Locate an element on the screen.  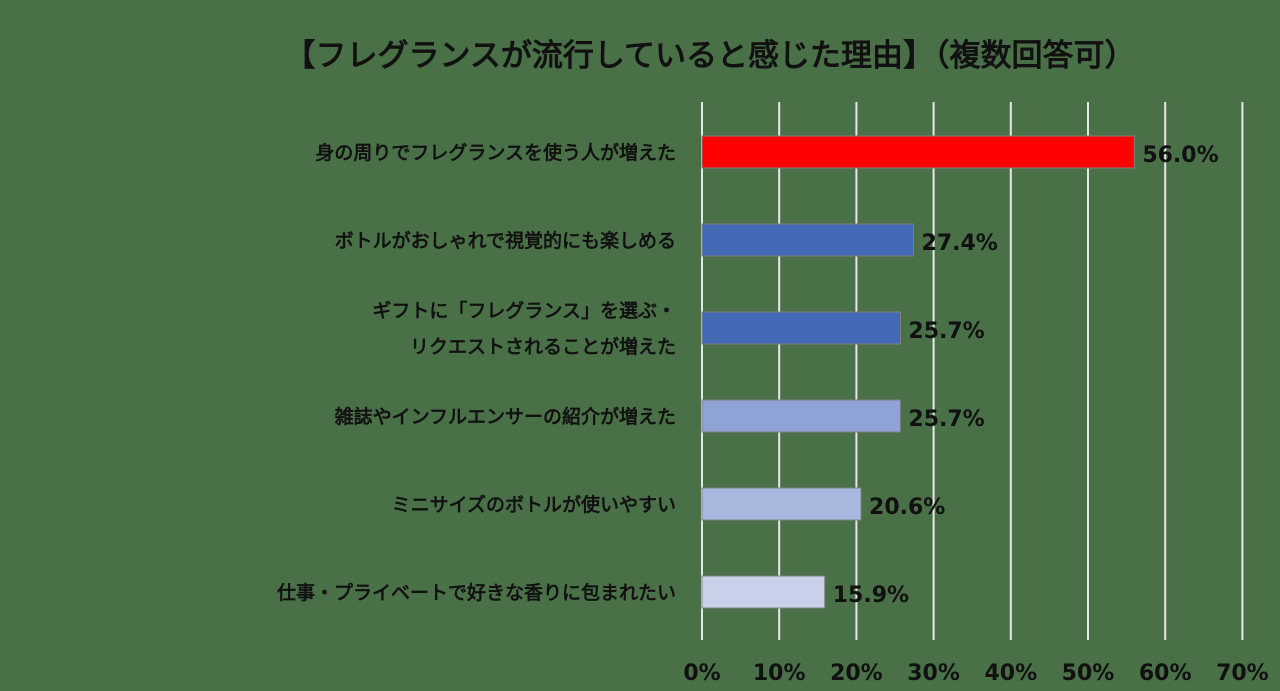
x-tick-label: 60% is located at coordinates (1165, 673).